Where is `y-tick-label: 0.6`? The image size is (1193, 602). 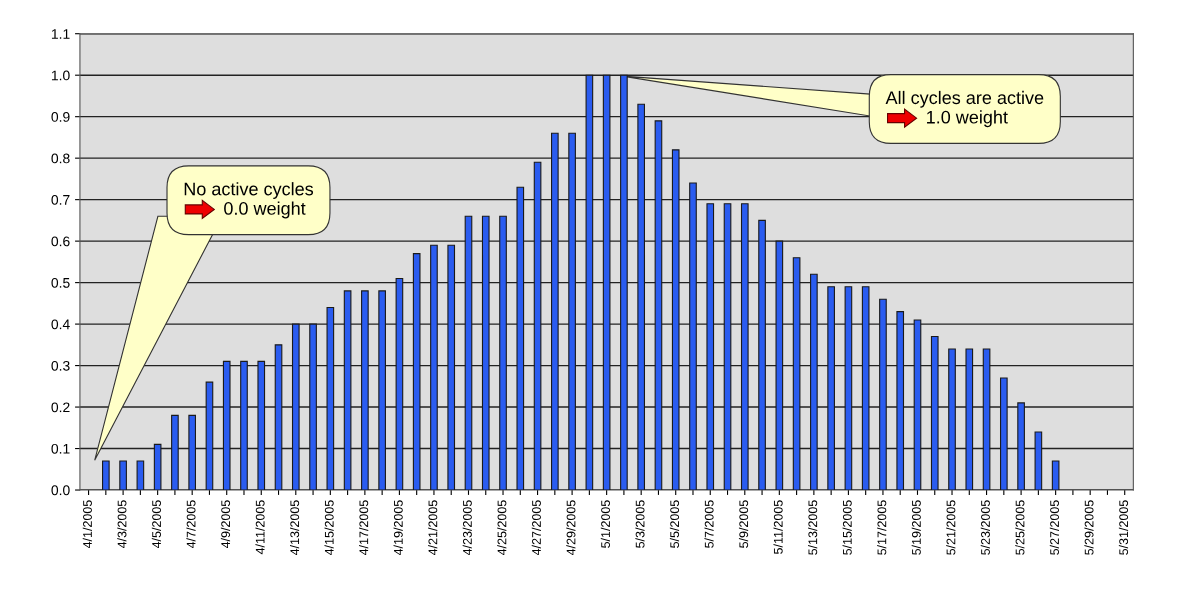
y-tick-label: 0.6 is located at coordinates (60, 241).